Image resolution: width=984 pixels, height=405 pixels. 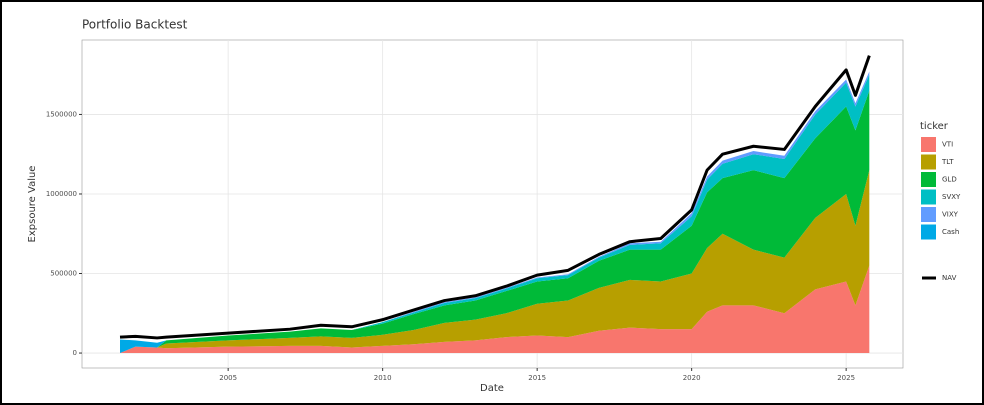 What do you see at coordinates (949, 180) in the screenshot?
I see `legend-label: GLD` at bounding box center [949, 180].